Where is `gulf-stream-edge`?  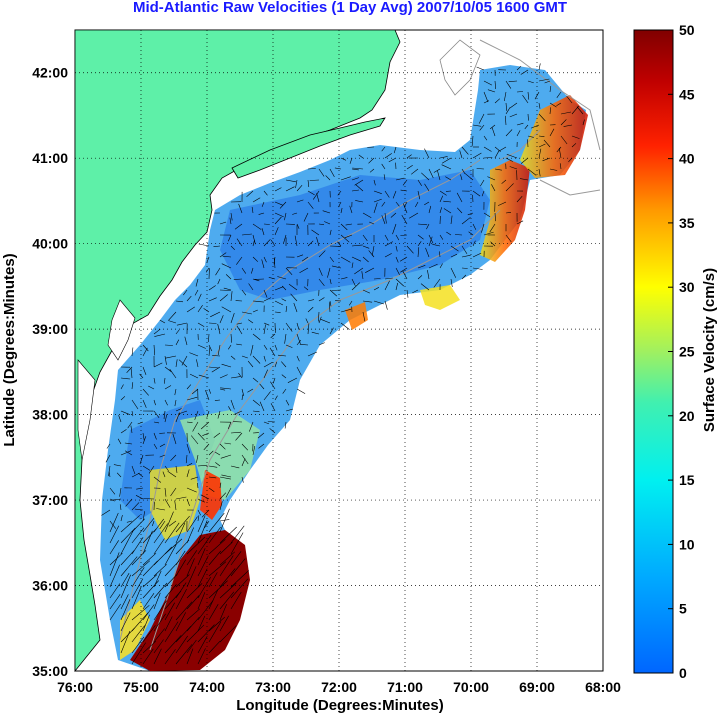
gulf-stream-edge is located at coordinates (211, 495).